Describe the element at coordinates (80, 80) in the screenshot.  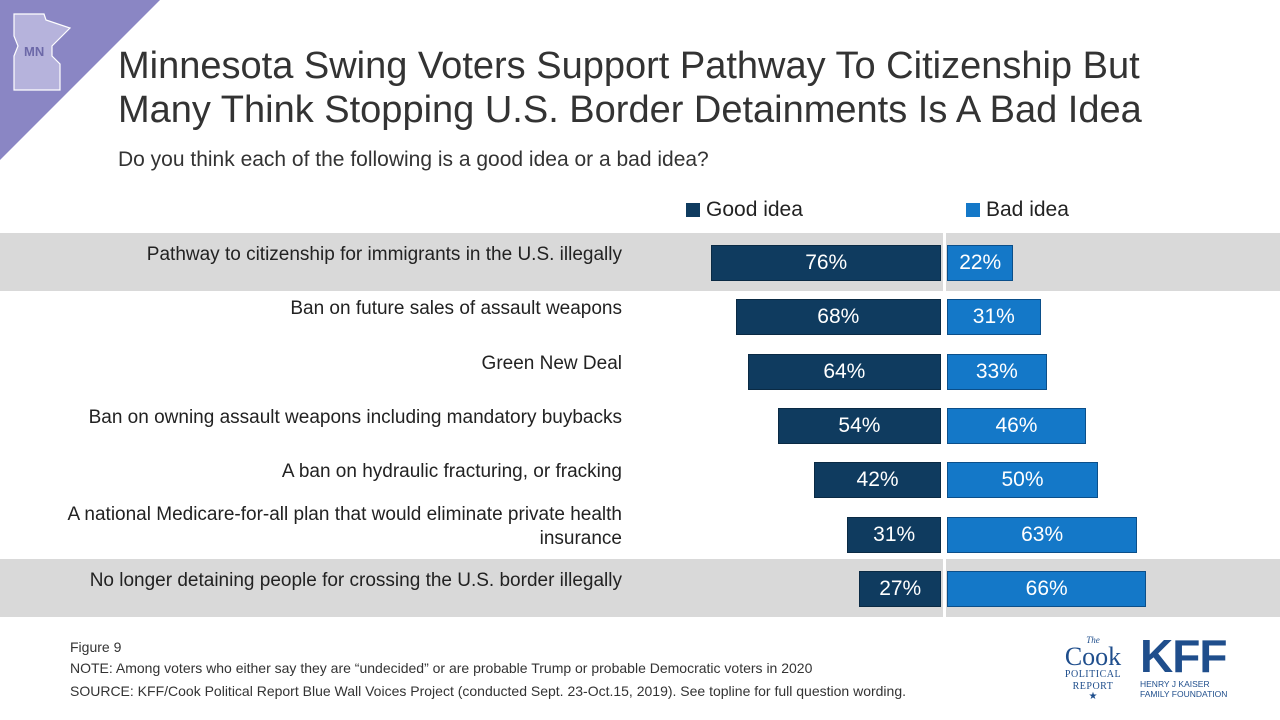
I see `corner-banner: MN` at that location.